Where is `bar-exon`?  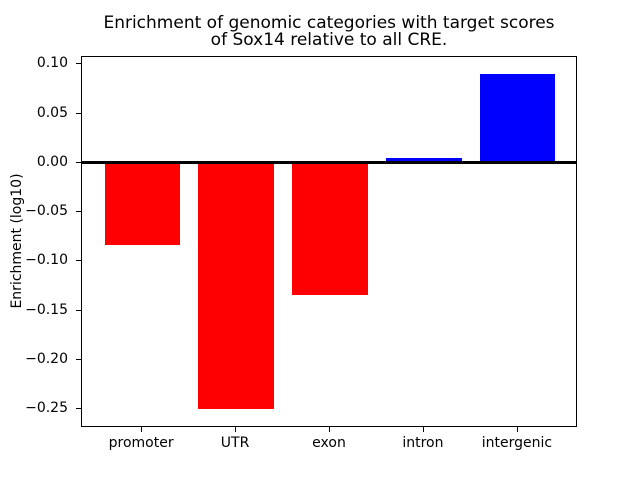 bar-exon is located at coordinates (330, 228).